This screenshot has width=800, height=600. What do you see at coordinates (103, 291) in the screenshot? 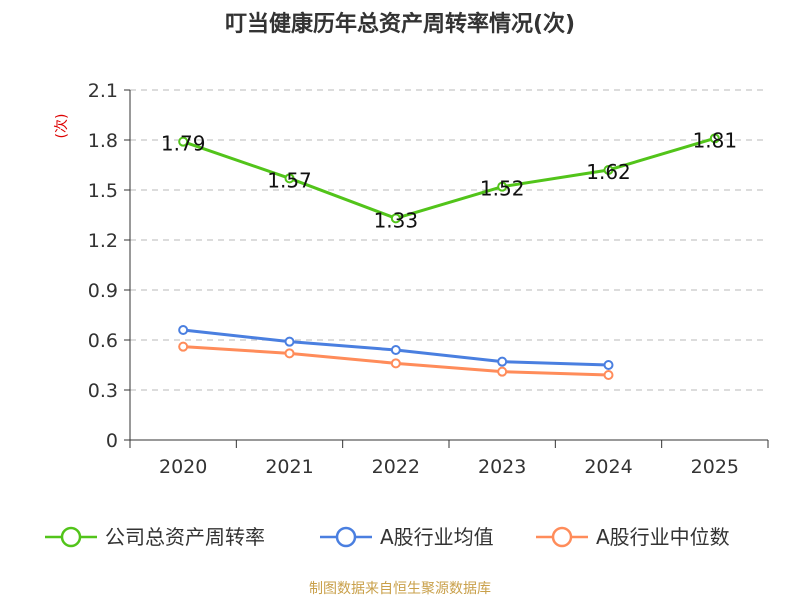
I see `y-tick-label: 0.9` at bounding box center [103, 291].